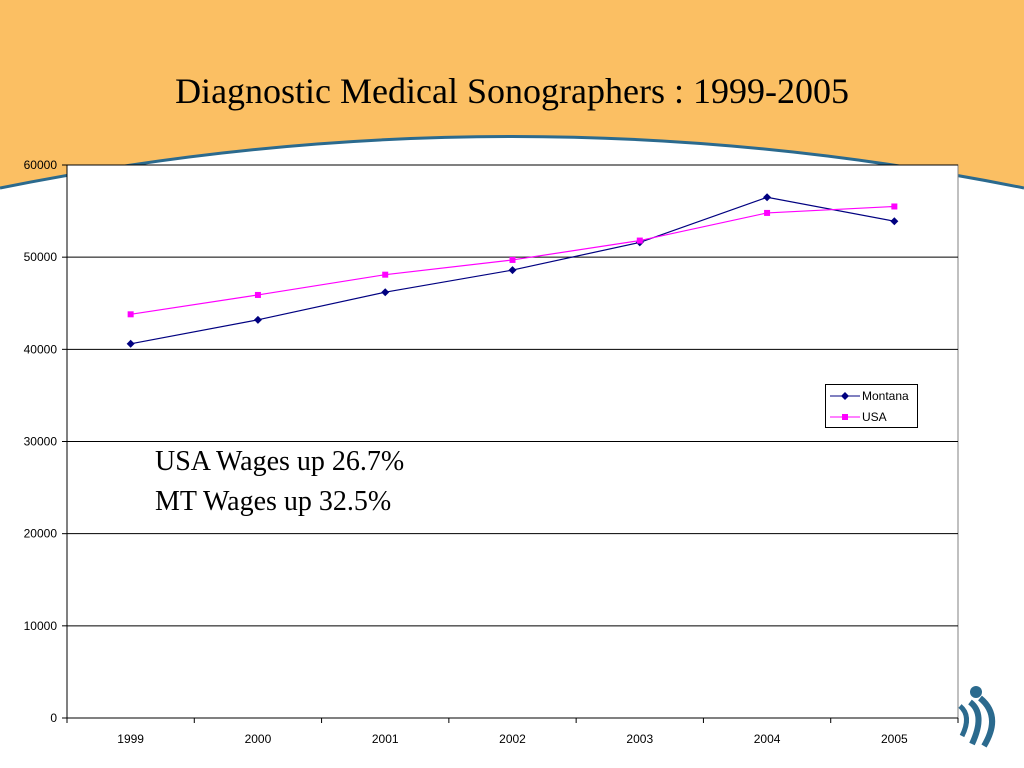 This screenshot has width=1024, height=768. What do you see at coordinates (53, 718) in the screenshot?
I see `y-tick-label: 0` at bounding box center [53, 718].